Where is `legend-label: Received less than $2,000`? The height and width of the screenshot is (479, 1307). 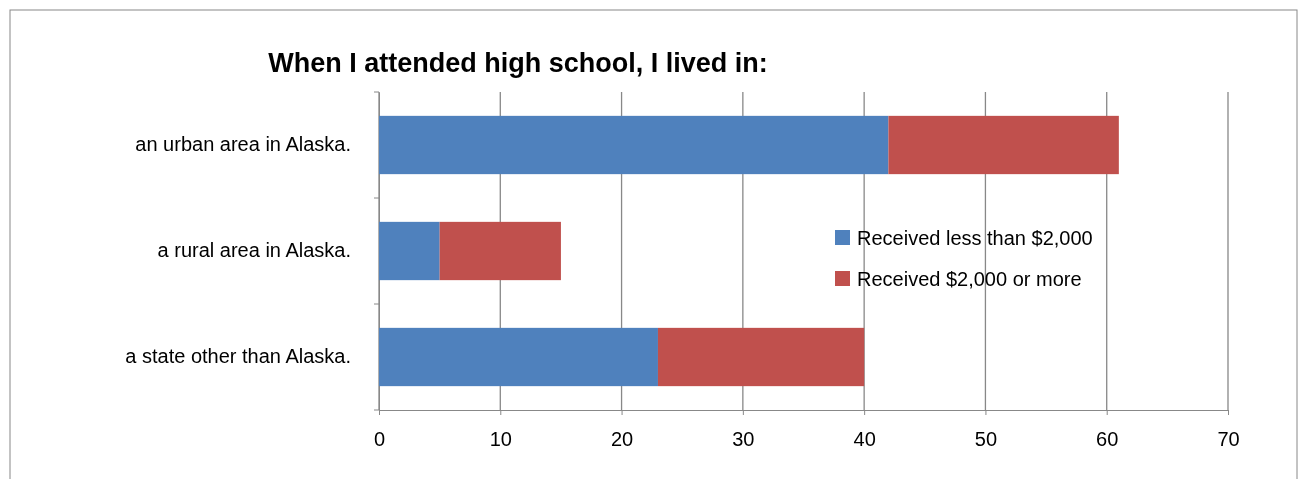
legend-label: Received less than $2,000 is located at coordinates (975, 238).